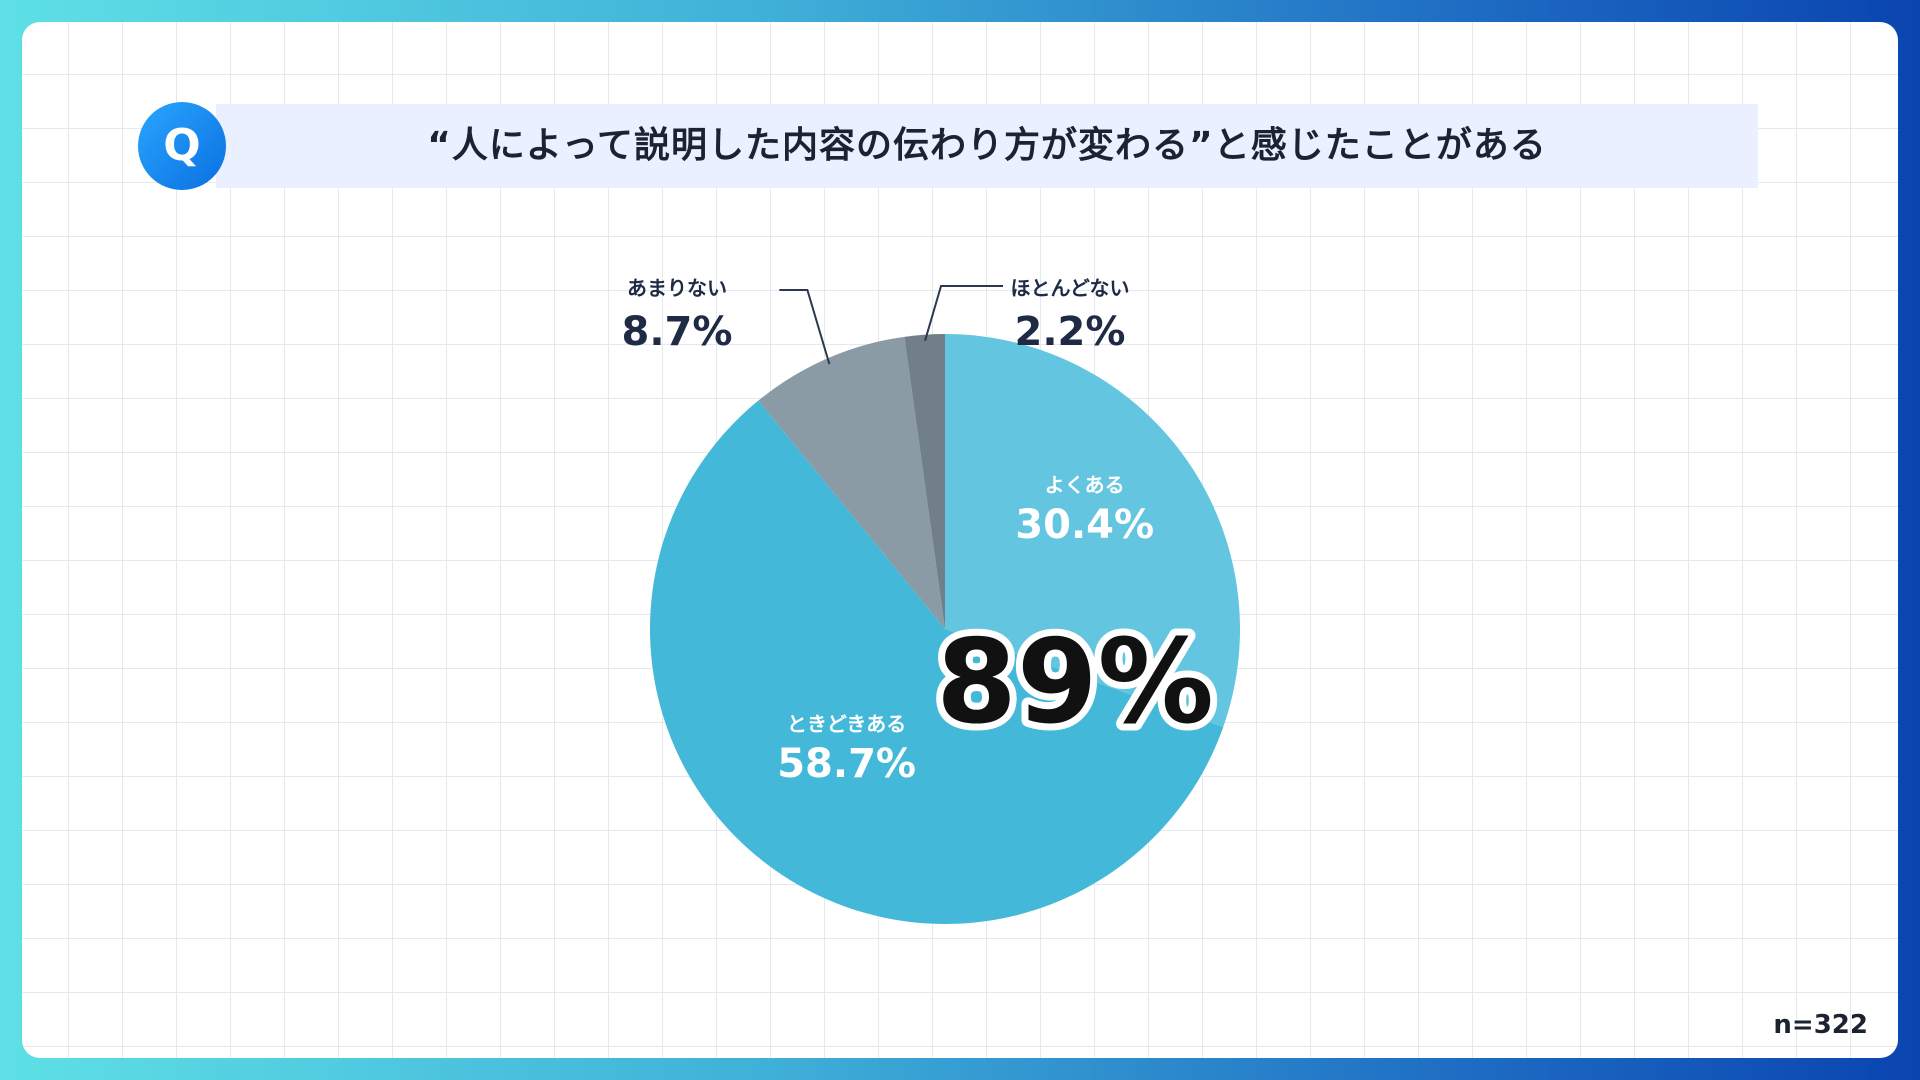 Image resolution: width=1920 pixels, height=1080 pixels. I want to click on pie-slice-often, so click(1092, 531).